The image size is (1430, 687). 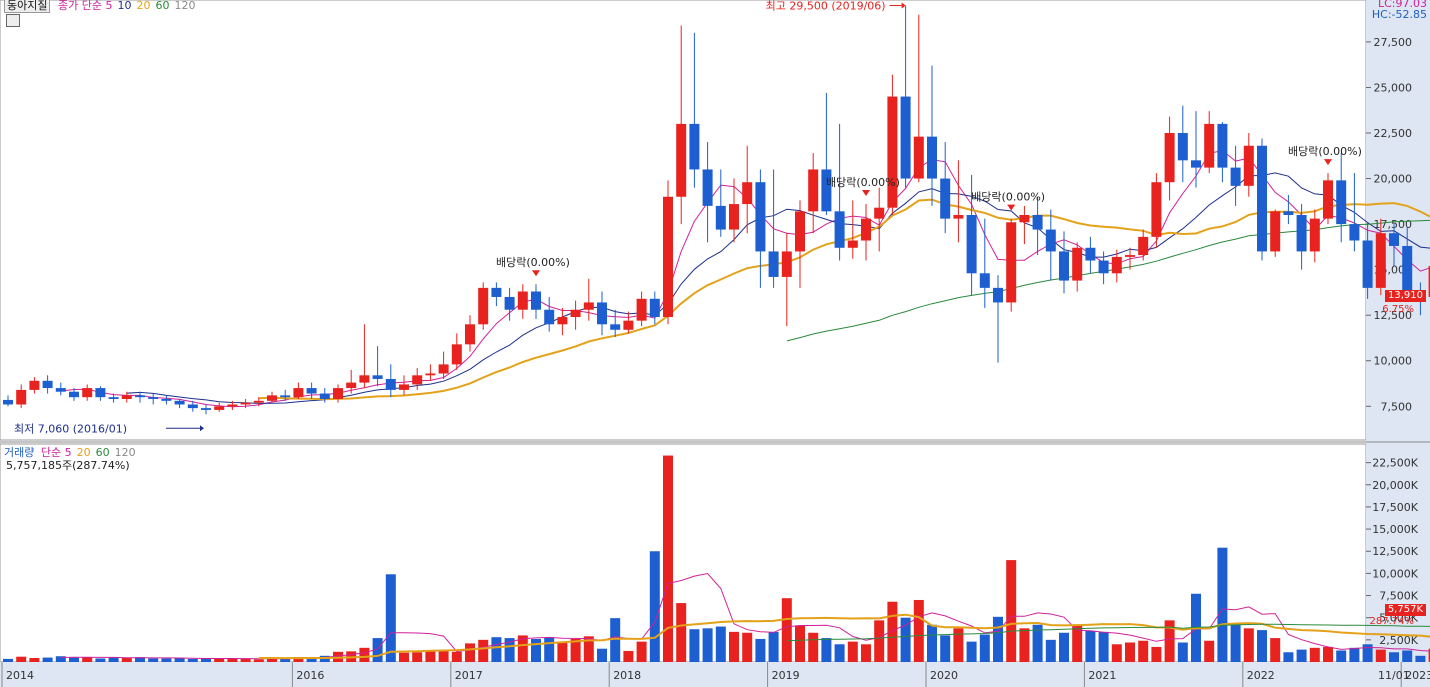 I want to click on ma-period-5: 5, so click(x=109, y=6).